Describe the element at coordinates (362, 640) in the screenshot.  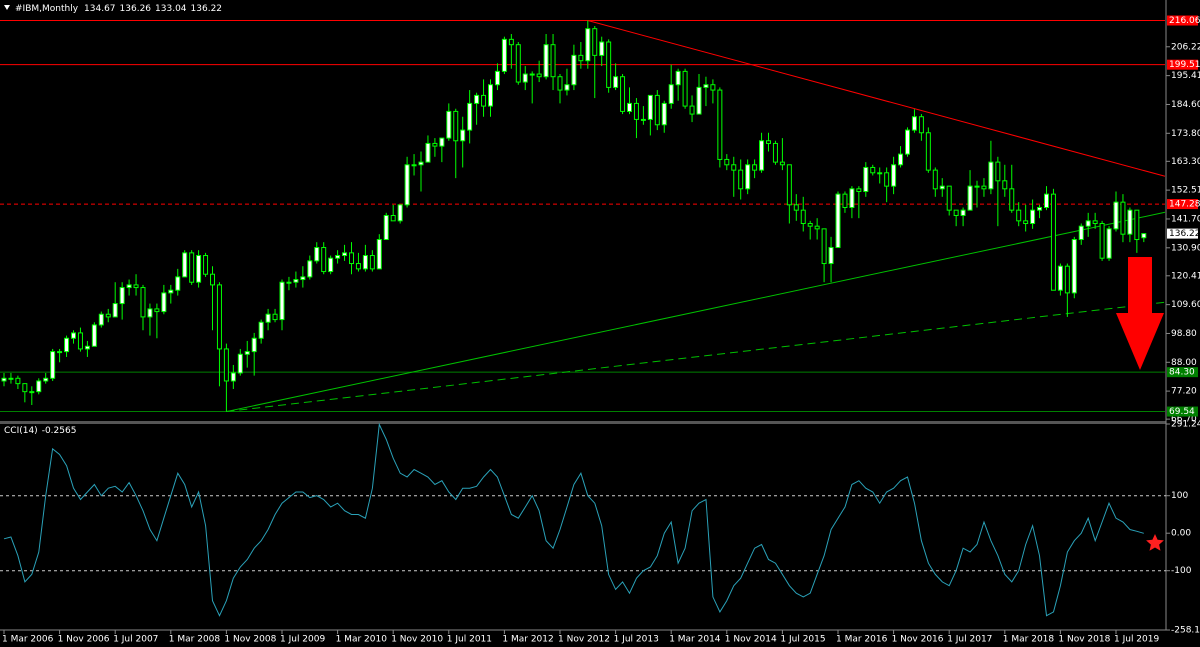
I see `x-tick-label: 1 Mar 2010` at that location.